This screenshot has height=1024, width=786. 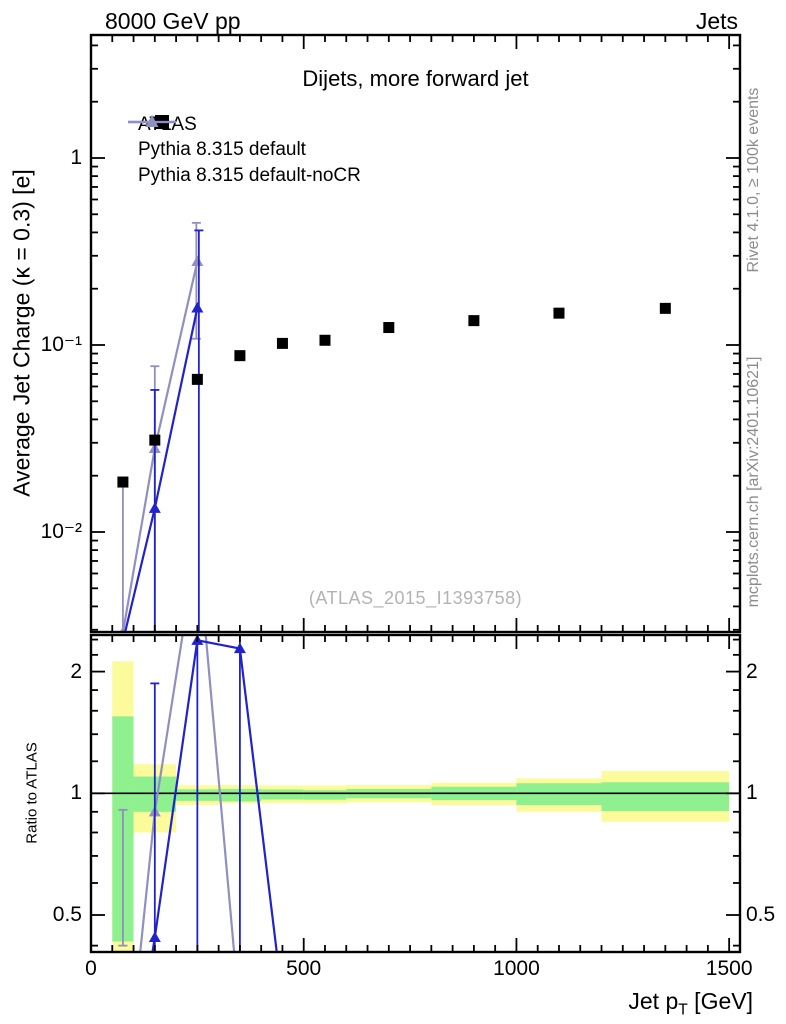 I want to click on ratio-y-tick-label-left: 2, so click(x=76, y=671).